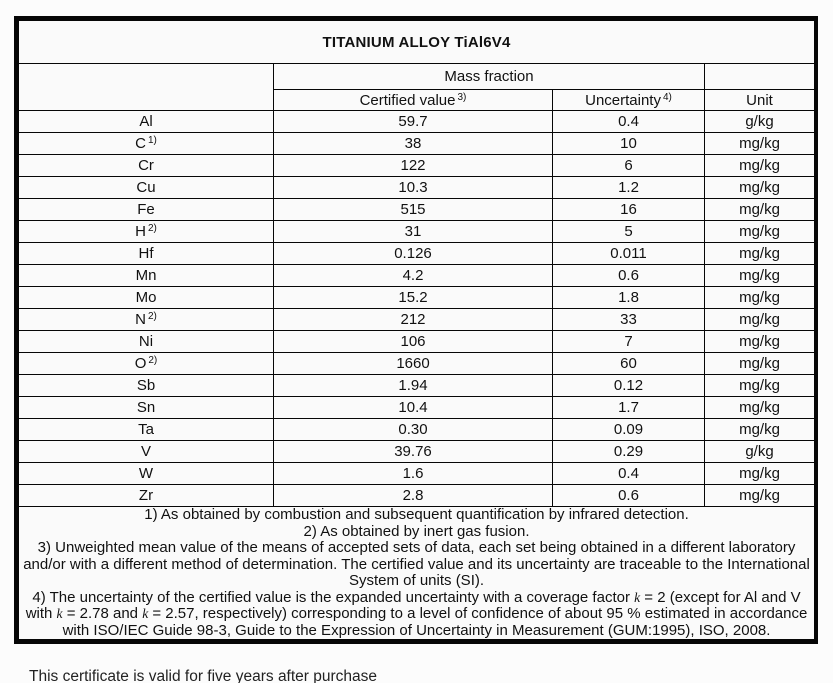  What do you see at coordinates (628, 275) in the screenshot?
I see `uncertainty-cell: 0.6` at bounding box center [628, 275].